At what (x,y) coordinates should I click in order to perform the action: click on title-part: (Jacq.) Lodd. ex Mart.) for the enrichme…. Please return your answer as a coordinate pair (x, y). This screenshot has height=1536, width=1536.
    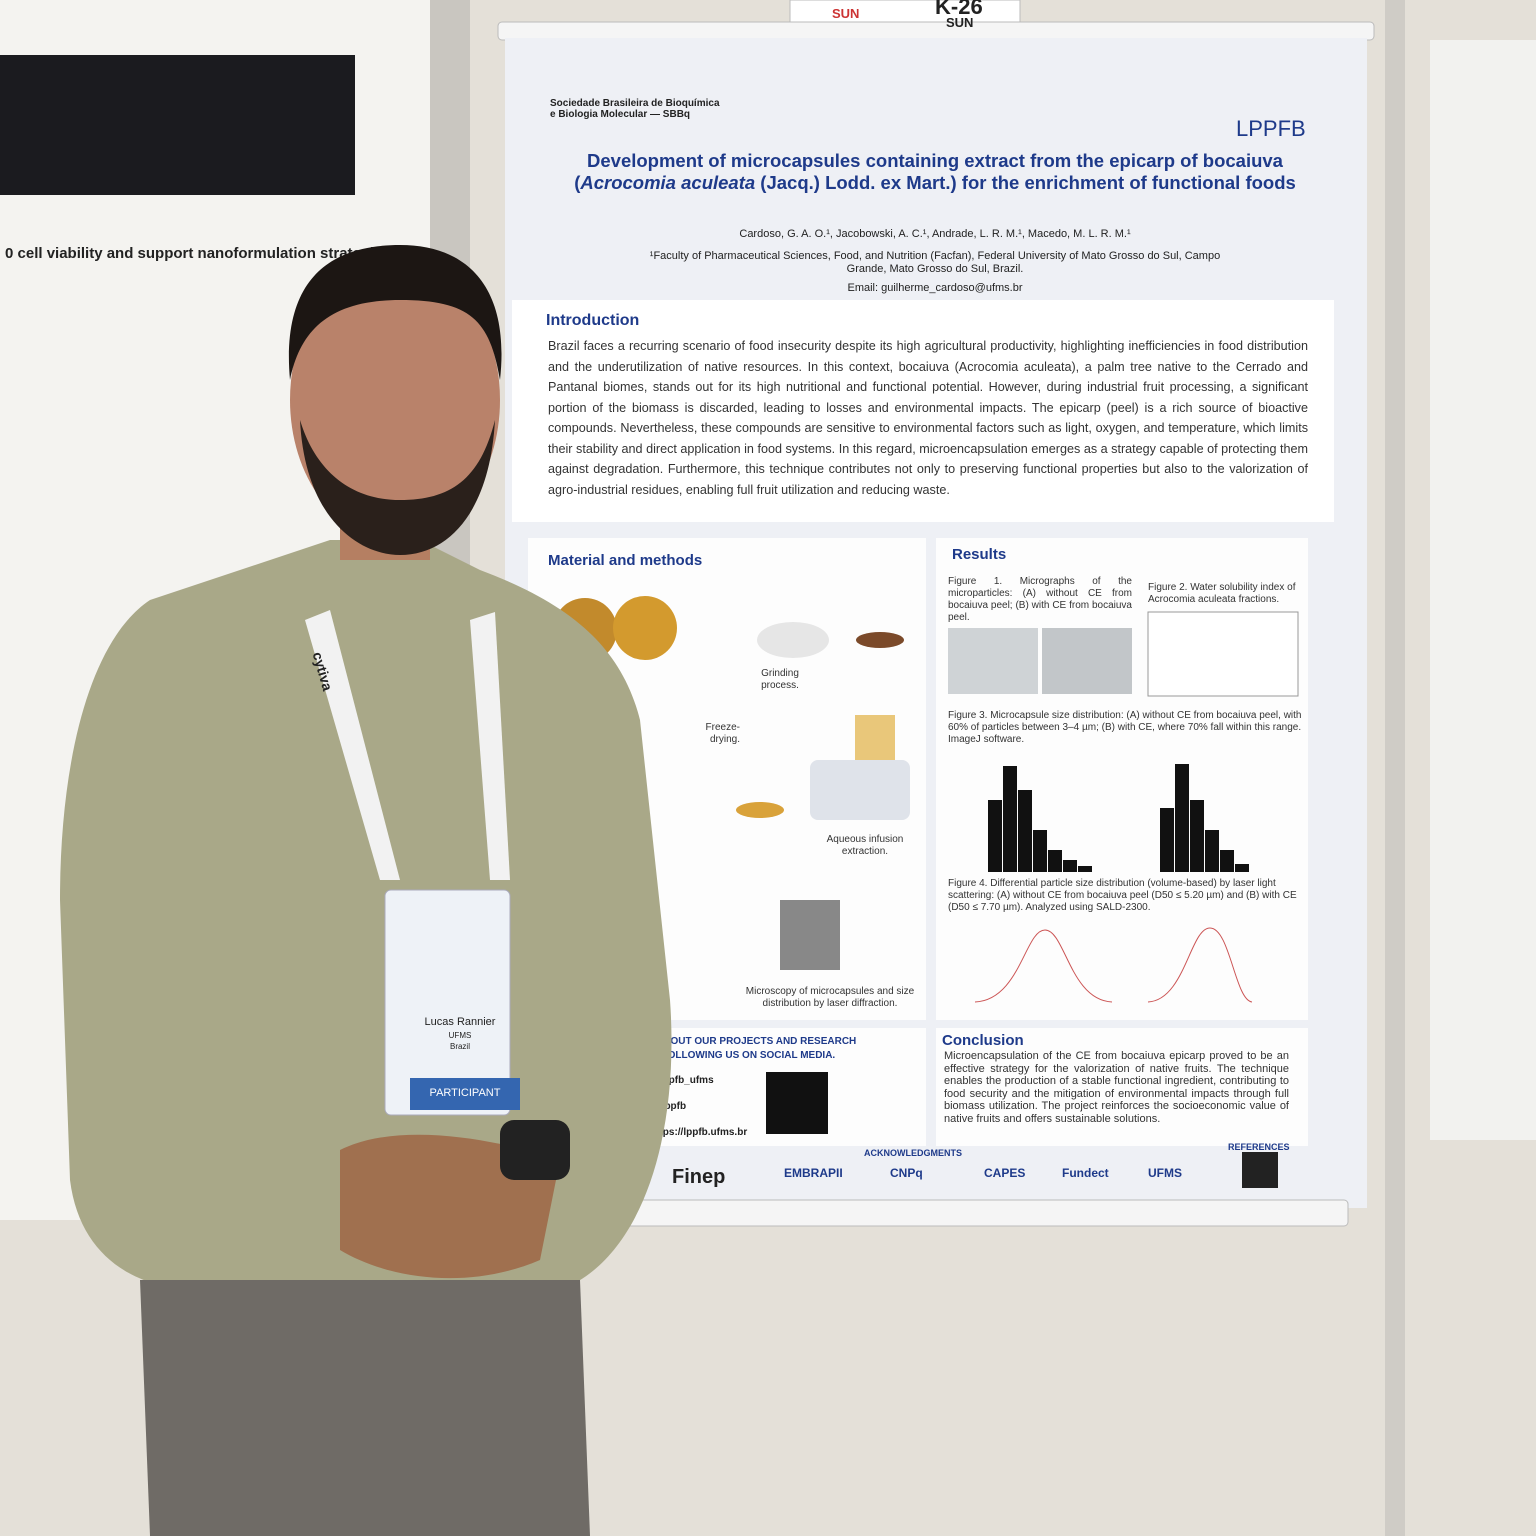
    Looking at the image, I should click on (1025, 182).